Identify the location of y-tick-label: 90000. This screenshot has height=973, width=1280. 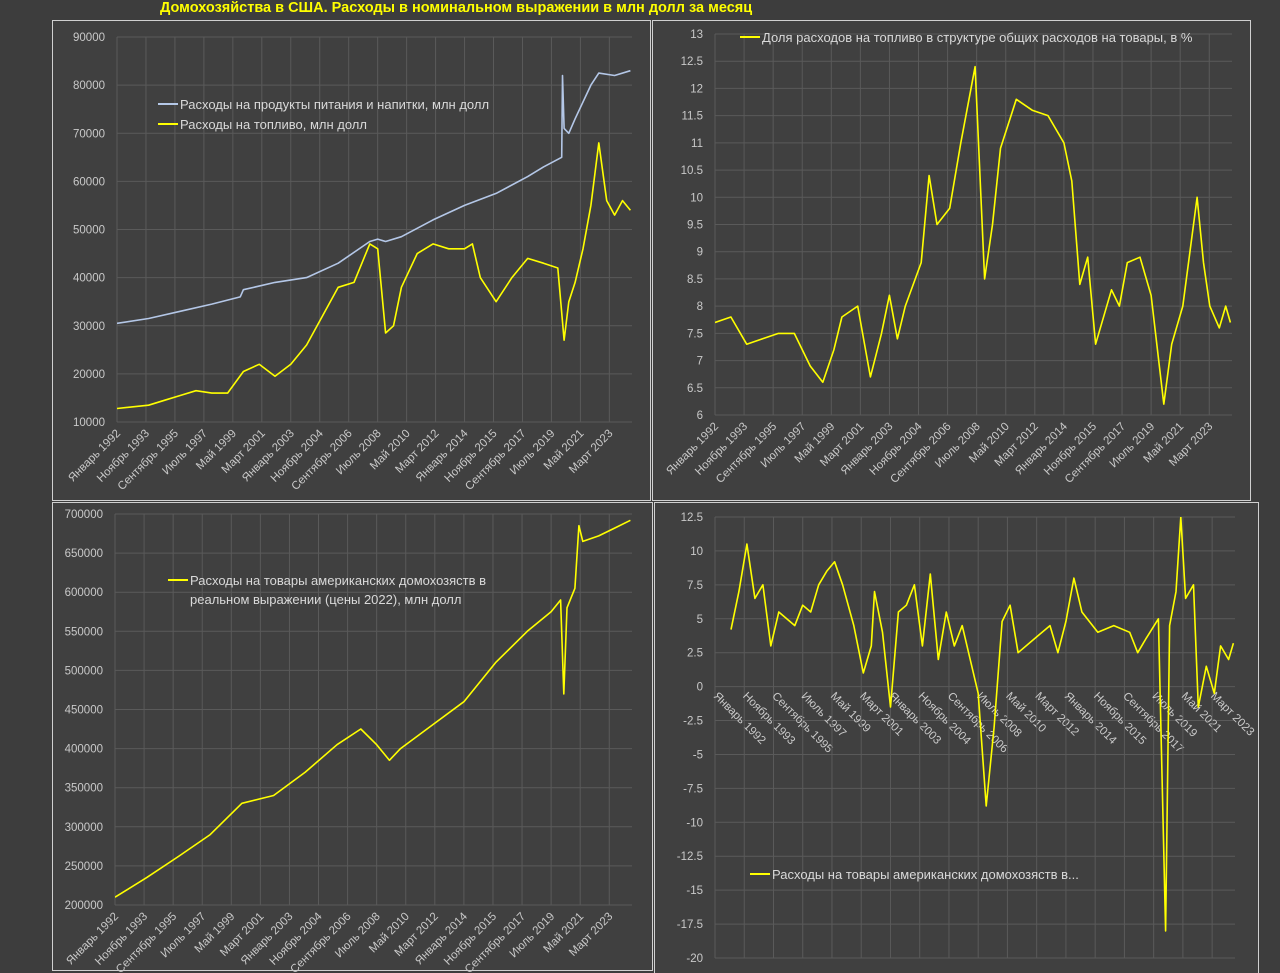
(89, 38).